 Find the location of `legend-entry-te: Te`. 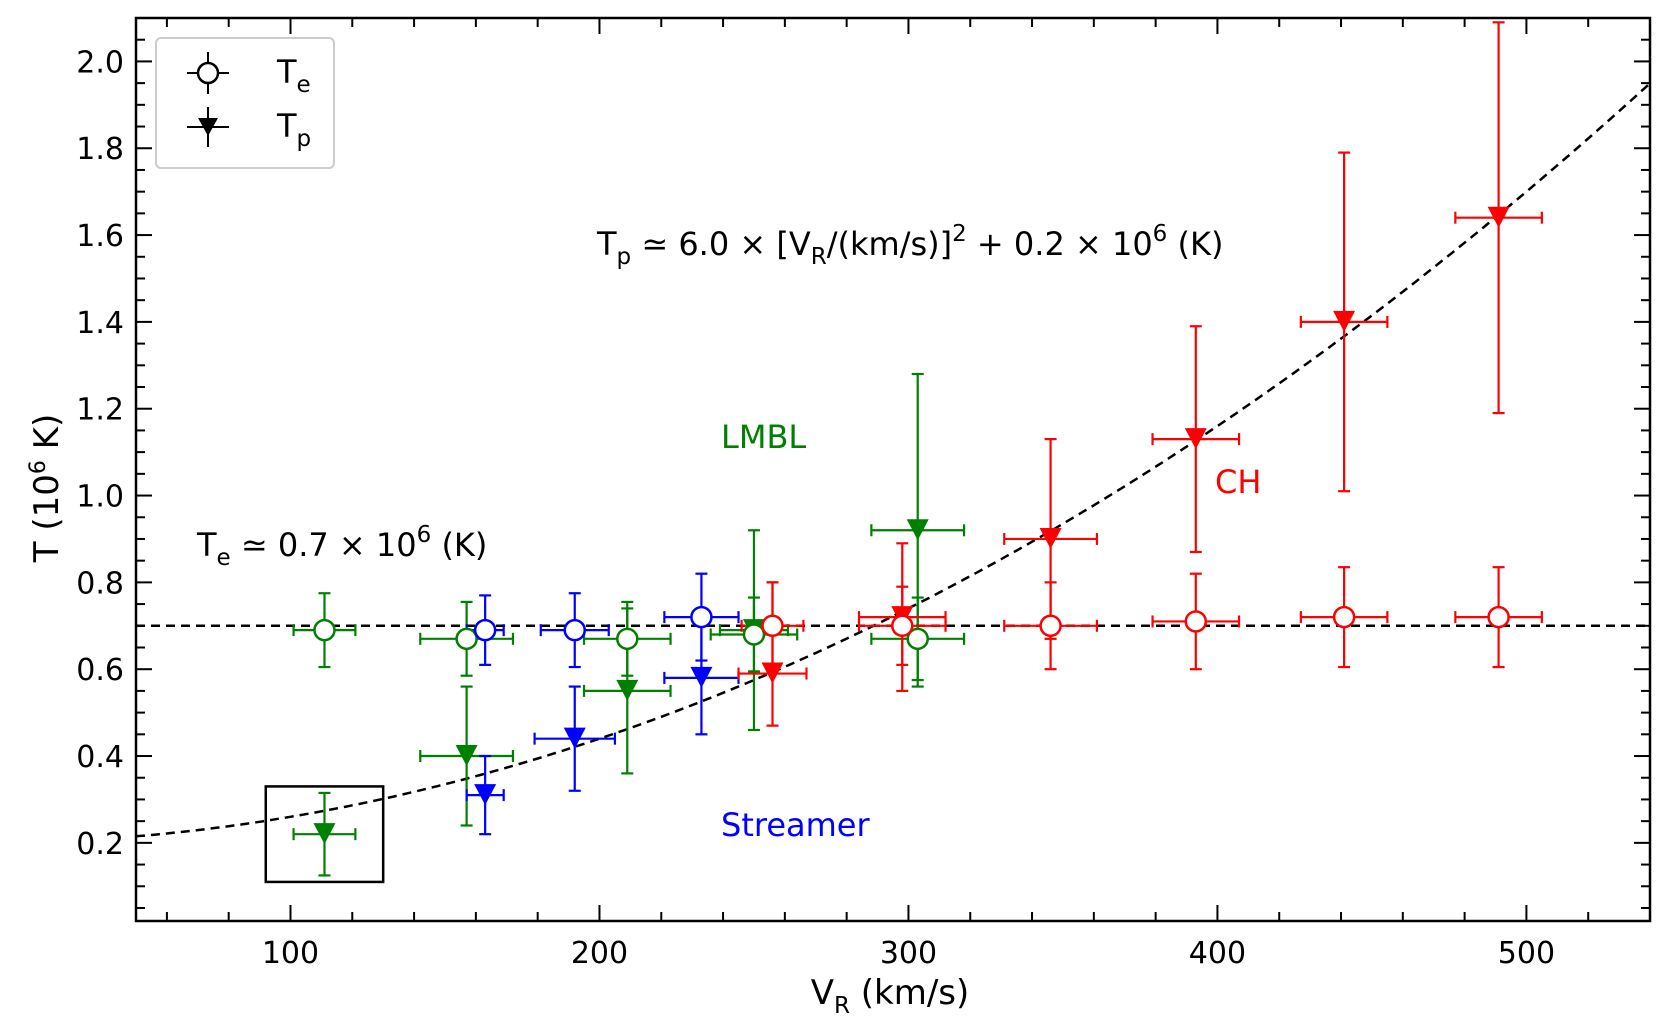

legend-entry-te: Te is located at coordinates (249, 75).